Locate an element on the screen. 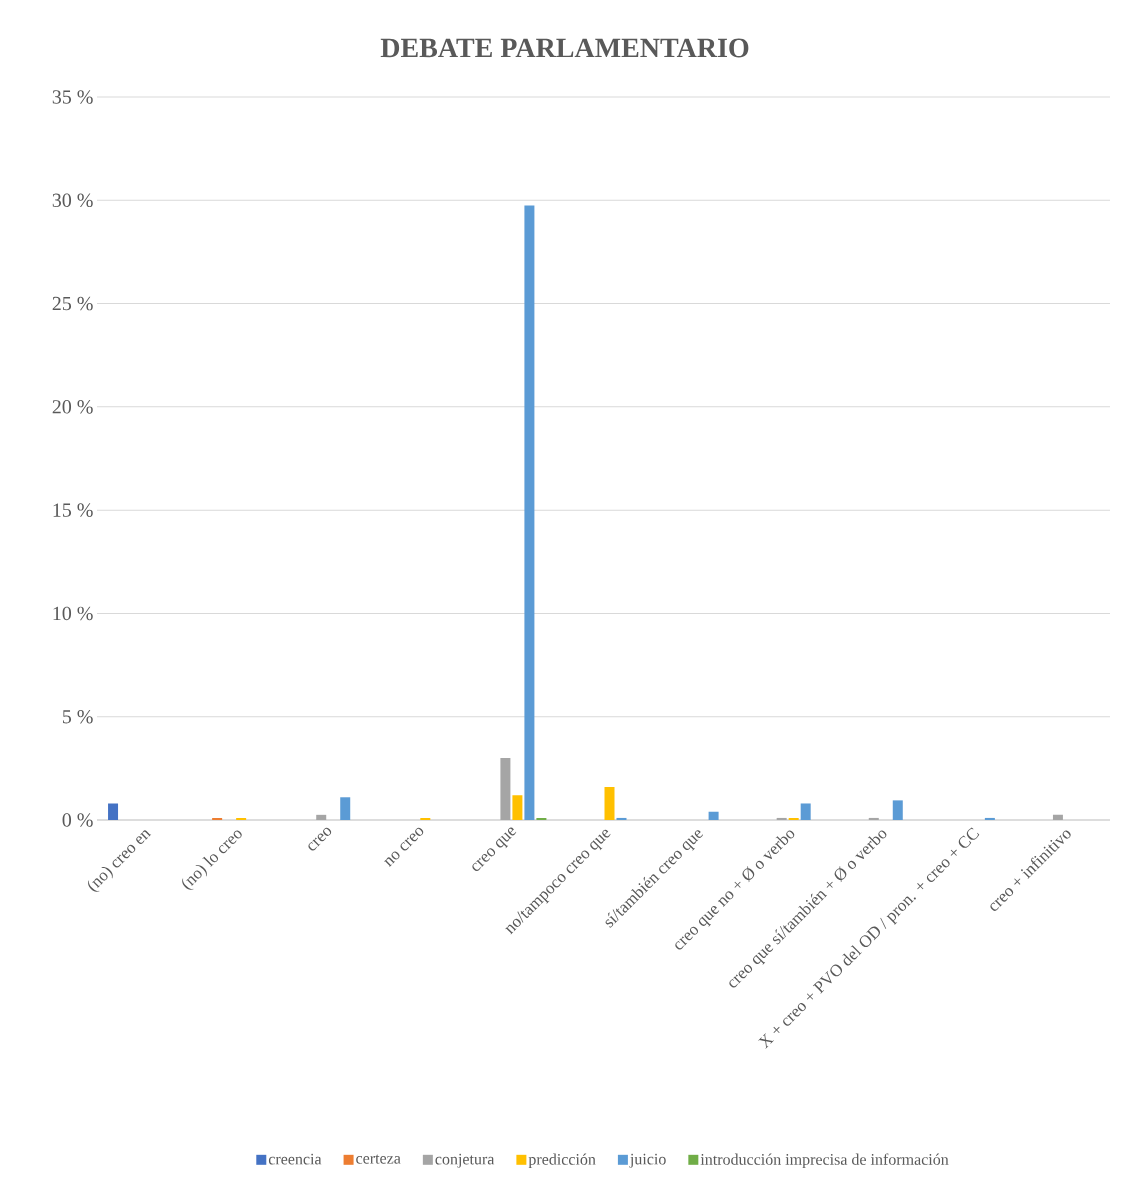  legend-label: introducción imprecisa de información is located at coordinates (824, 1161).